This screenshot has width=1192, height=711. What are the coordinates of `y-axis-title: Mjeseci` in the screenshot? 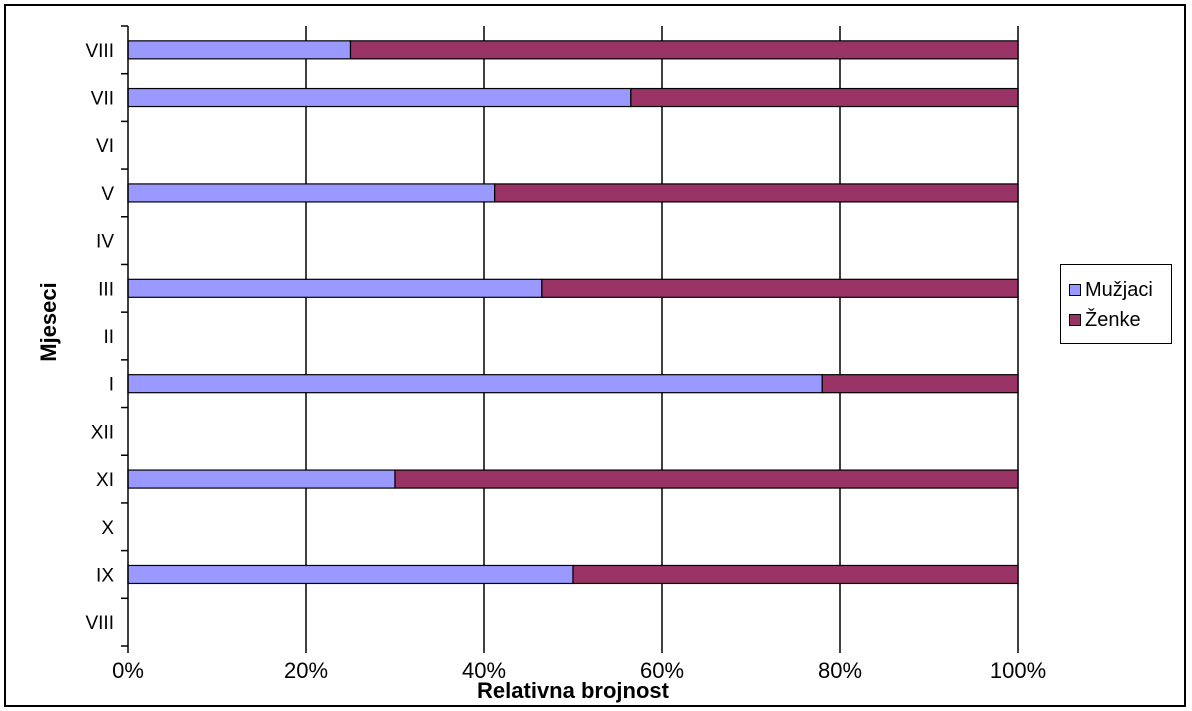 It's located at (48, 322).